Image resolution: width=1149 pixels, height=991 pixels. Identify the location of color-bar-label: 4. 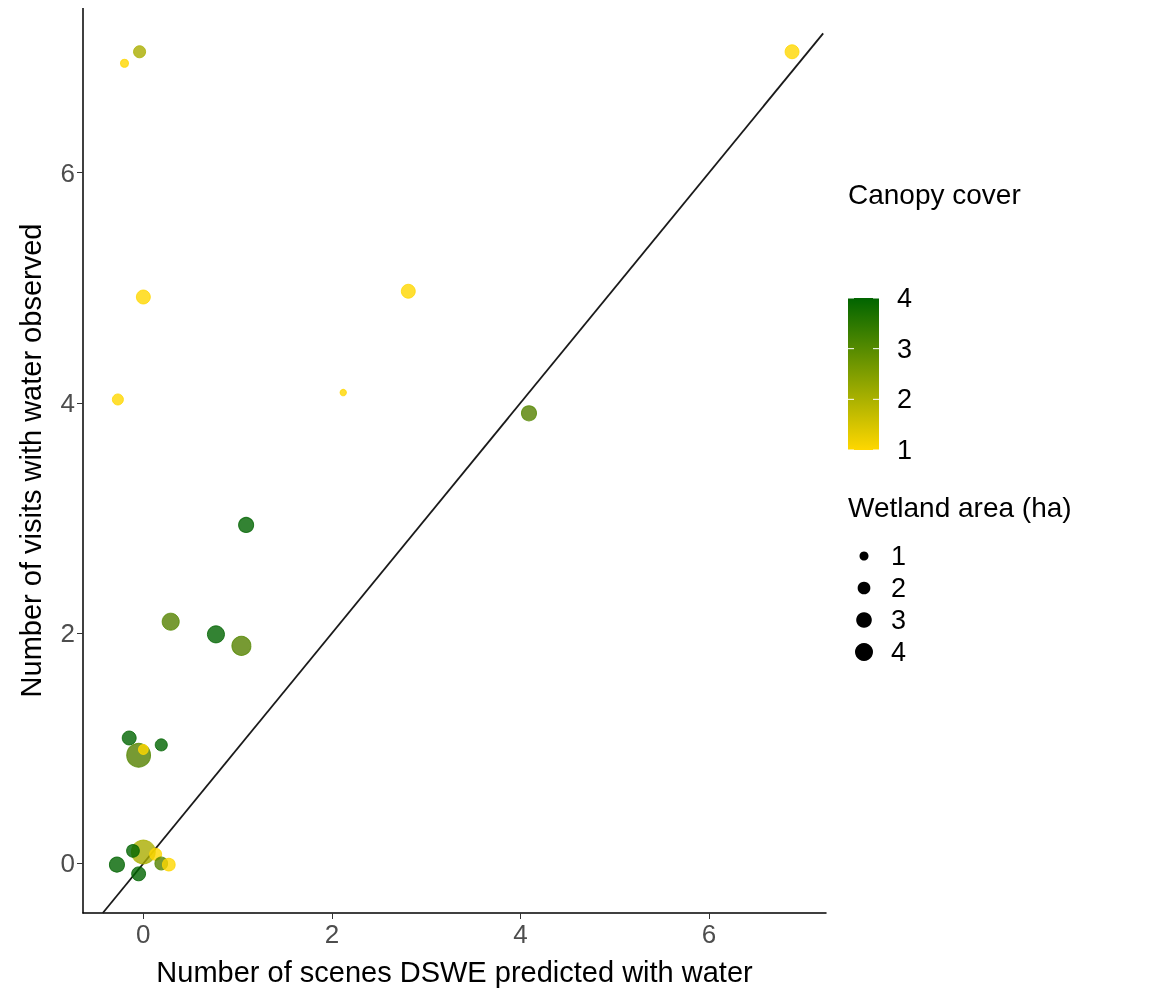
(905, 298).